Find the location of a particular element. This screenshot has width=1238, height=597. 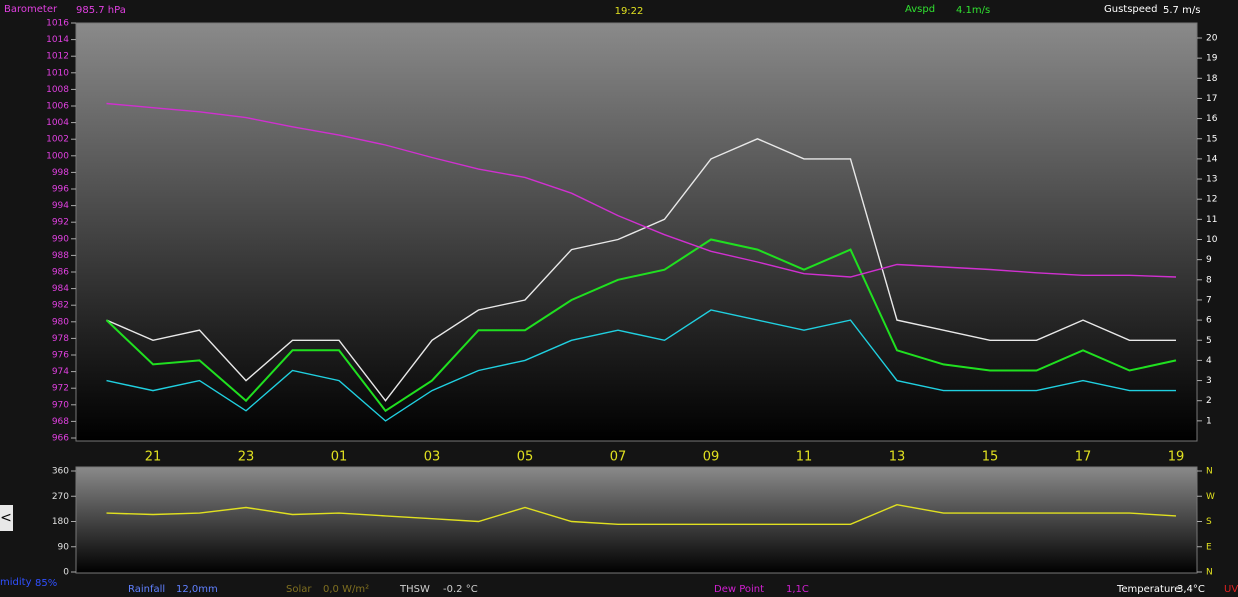

y-tick-label: 982 is located at coordinates (60, 306).